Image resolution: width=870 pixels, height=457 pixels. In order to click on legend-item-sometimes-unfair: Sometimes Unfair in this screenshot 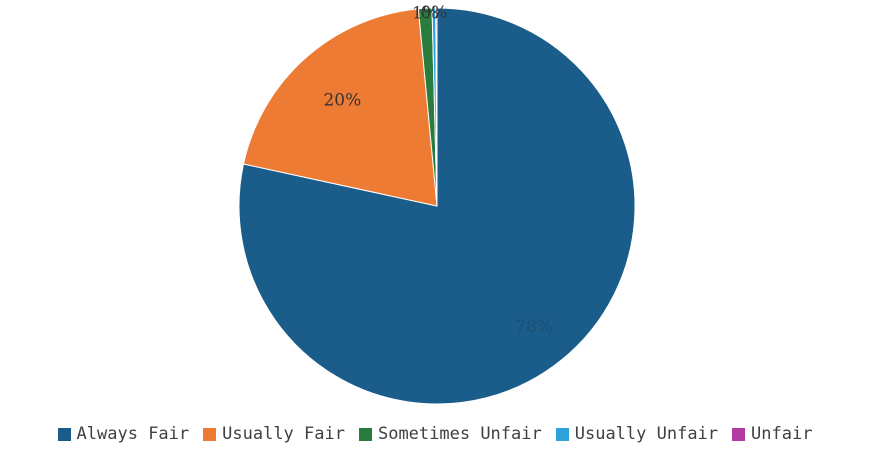, I will do `click(450, 434)`.